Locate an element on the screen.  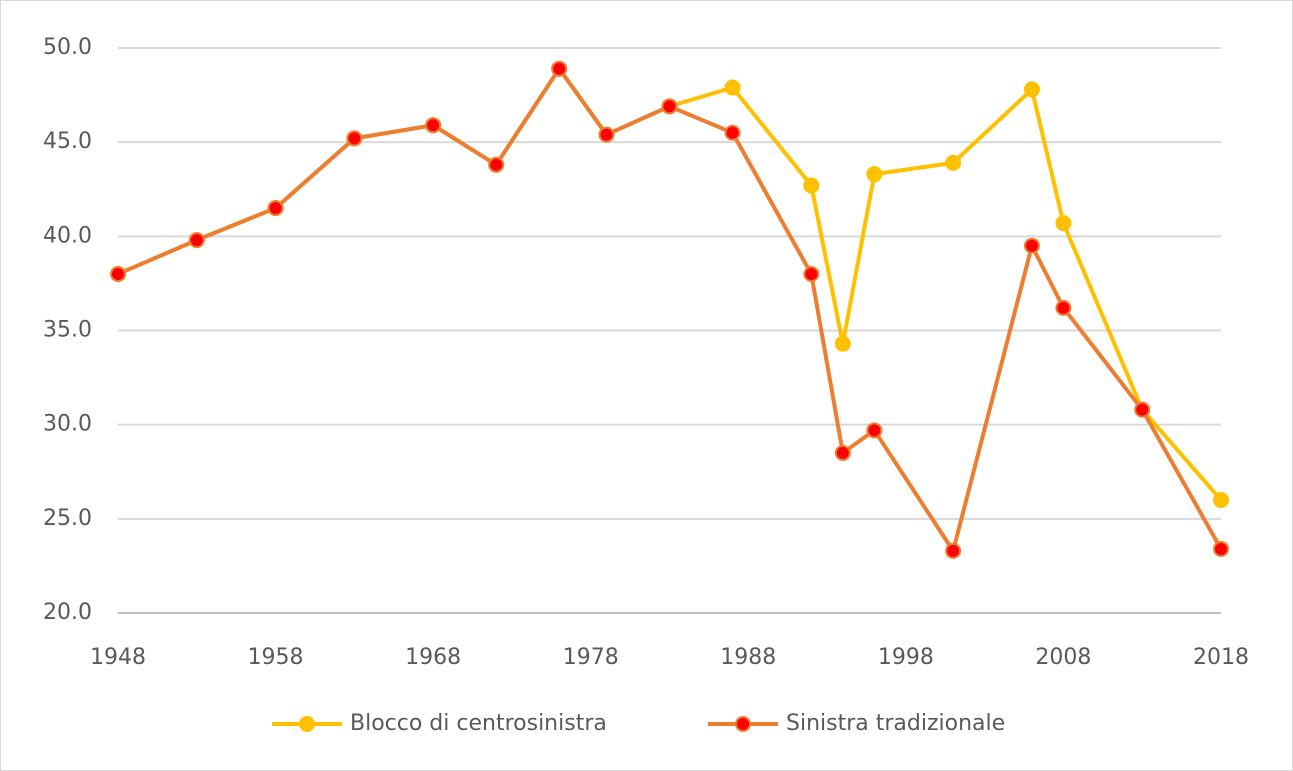
legend-label: Blocco di centrosinistra is located at coordinates (478, 723).